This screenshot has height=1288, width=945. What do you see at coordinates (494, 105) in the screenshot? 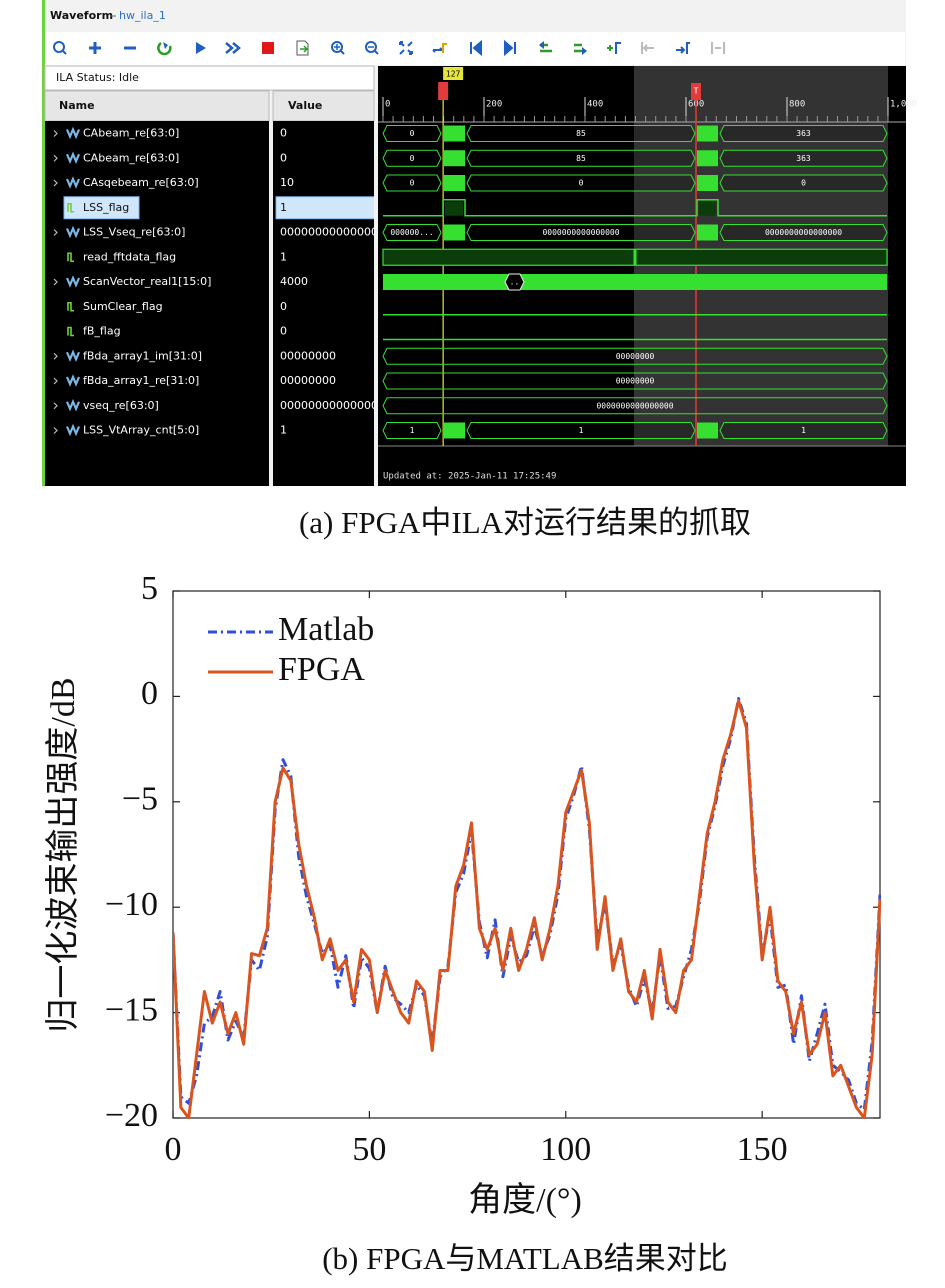
I see `timeline-label: 200` at bounding box center [494, 105].